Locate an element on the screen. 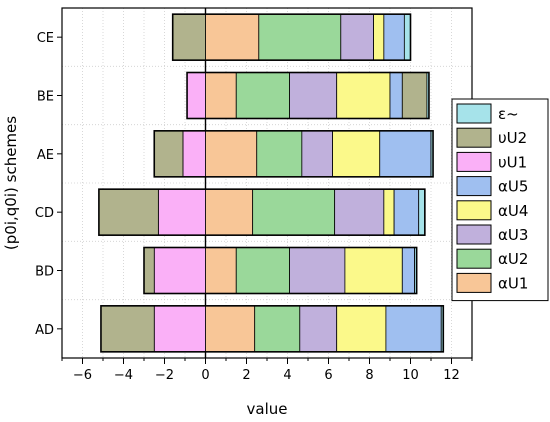 This screenshot has height=422, width=550. y-axis-tick-labels: AD BD CD AE BE CE is located at coordinates (48, 184).